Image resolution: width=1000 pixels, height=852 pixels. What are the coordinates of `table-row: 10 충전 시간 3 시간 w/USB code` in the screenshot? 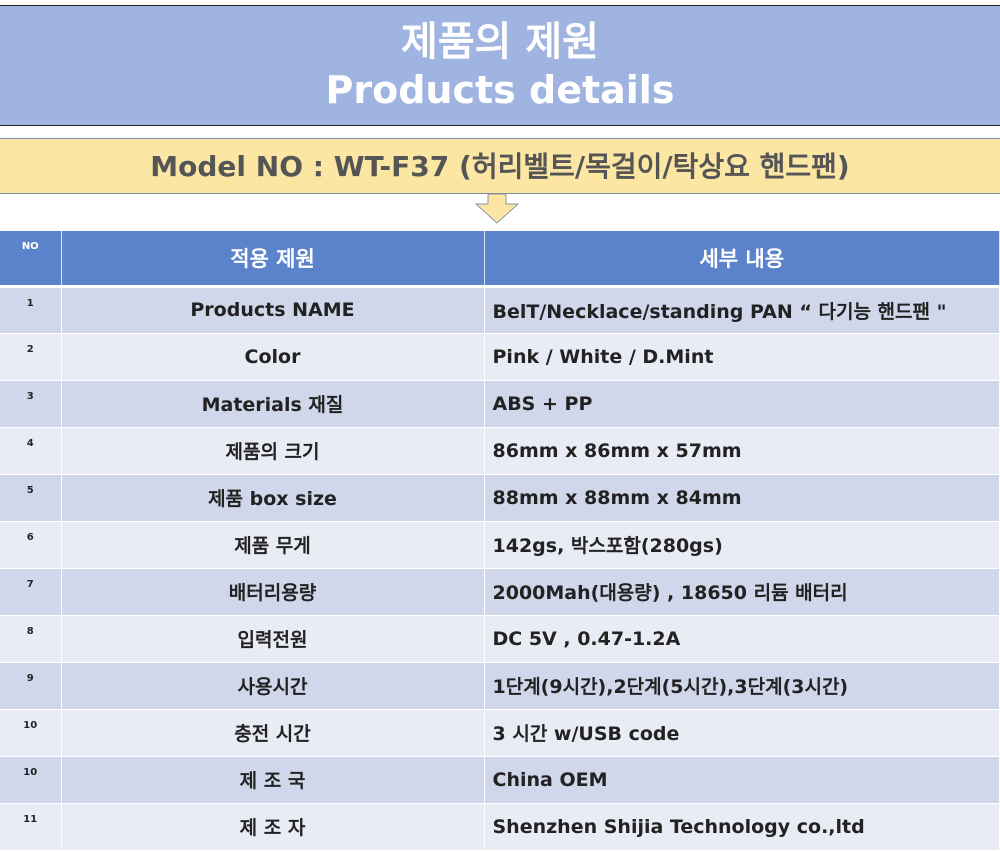 It's located at (500, 733).